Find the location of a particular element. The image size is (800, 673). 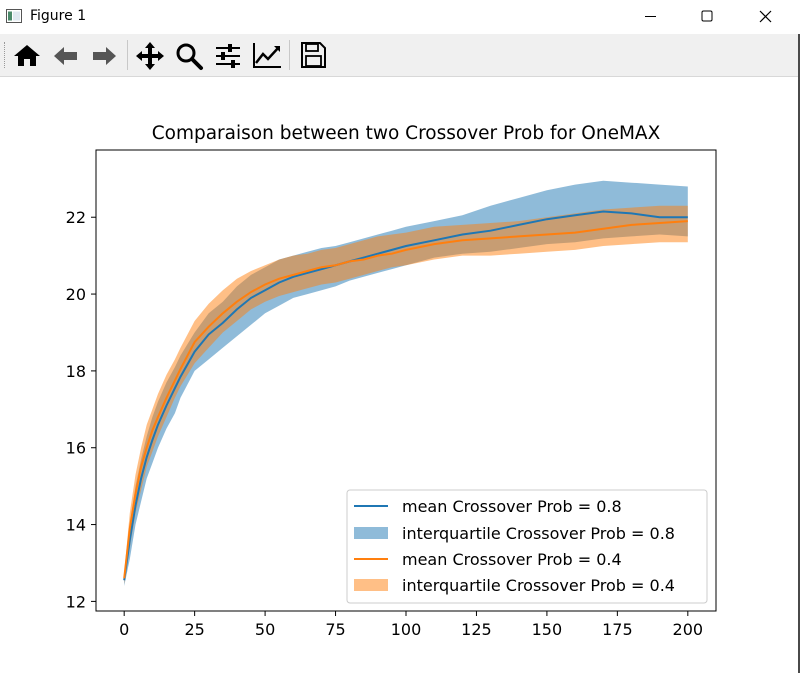

y-tick-label: 18 is located at coordinates (76, 371).